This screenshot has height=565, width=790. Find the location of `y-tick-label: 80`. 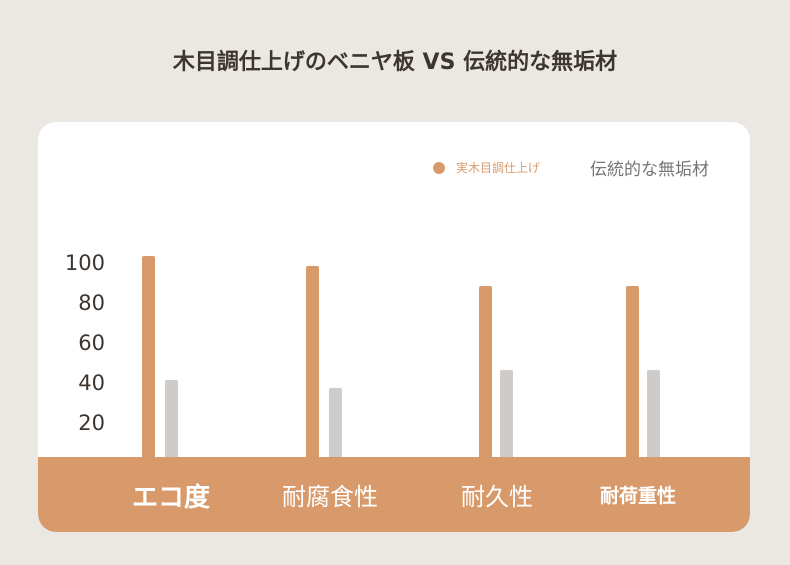

y-tick-label: 80 is located at coordinates (91, 303).